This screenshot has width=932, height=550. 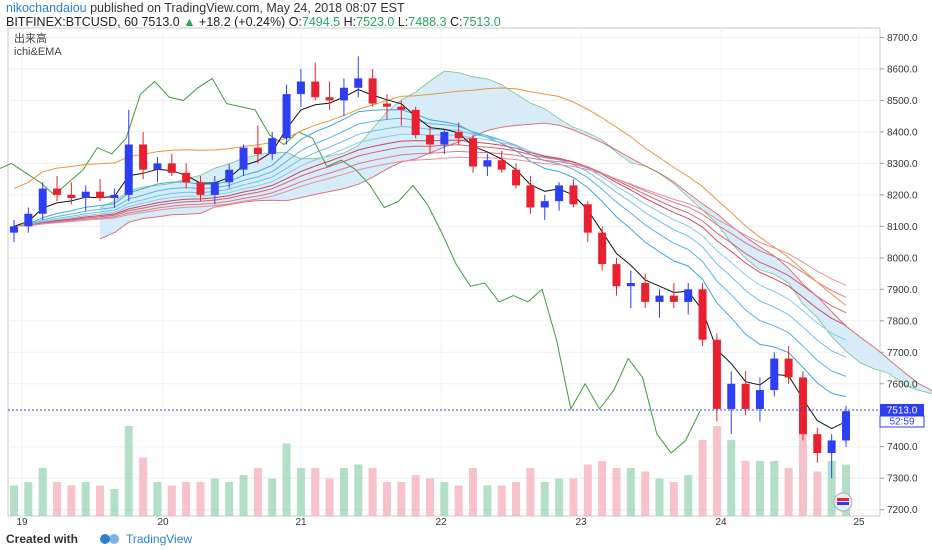 I want to click on x-tick-label: 21, so click(x=301, y=522).